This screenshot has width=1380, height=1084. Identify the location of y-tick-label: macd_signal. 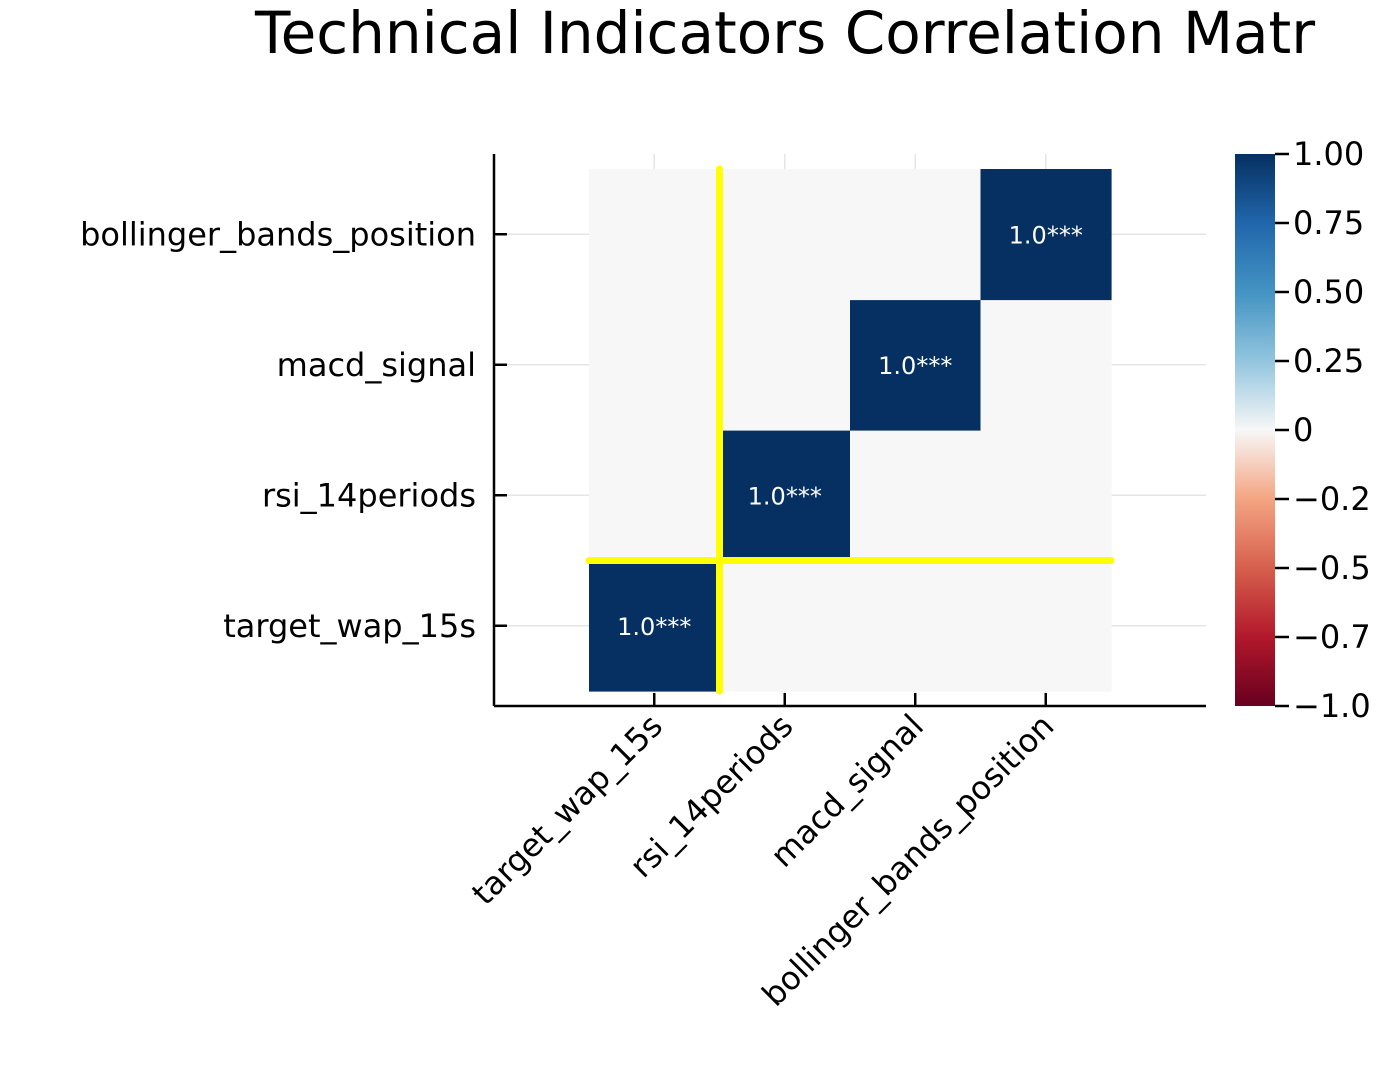
(376, 365).